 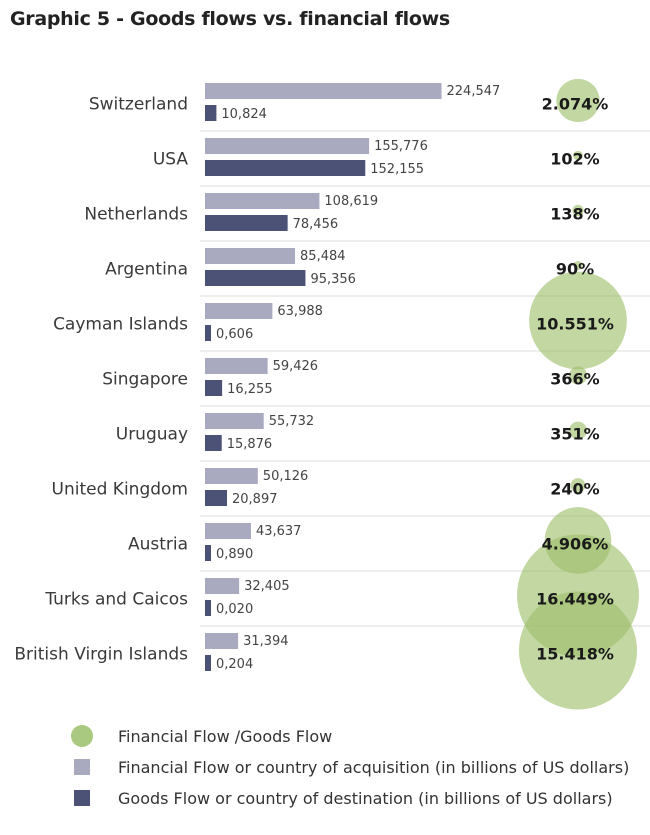 I want to click on financial-value-label: 50,126, so click(x=286, y=476).